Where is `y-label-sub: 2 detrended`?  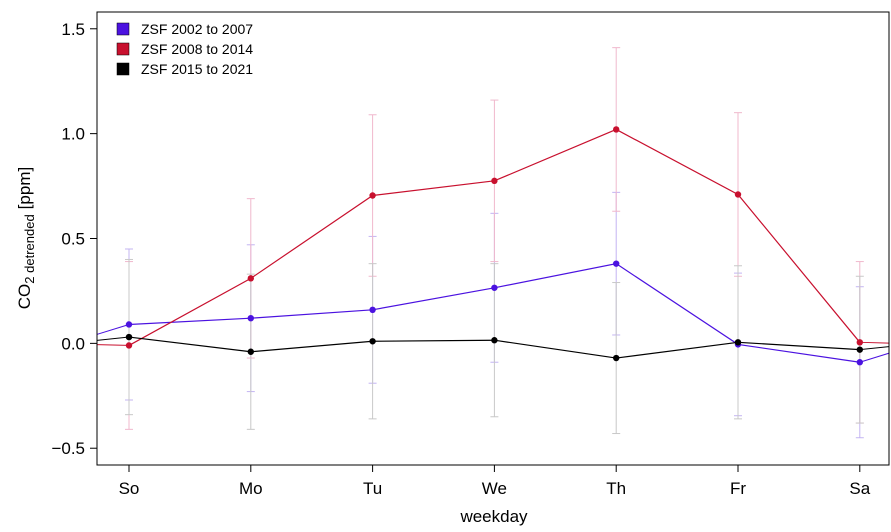
y-label-sub: 2 detrended is located at coordinates (29, 248).